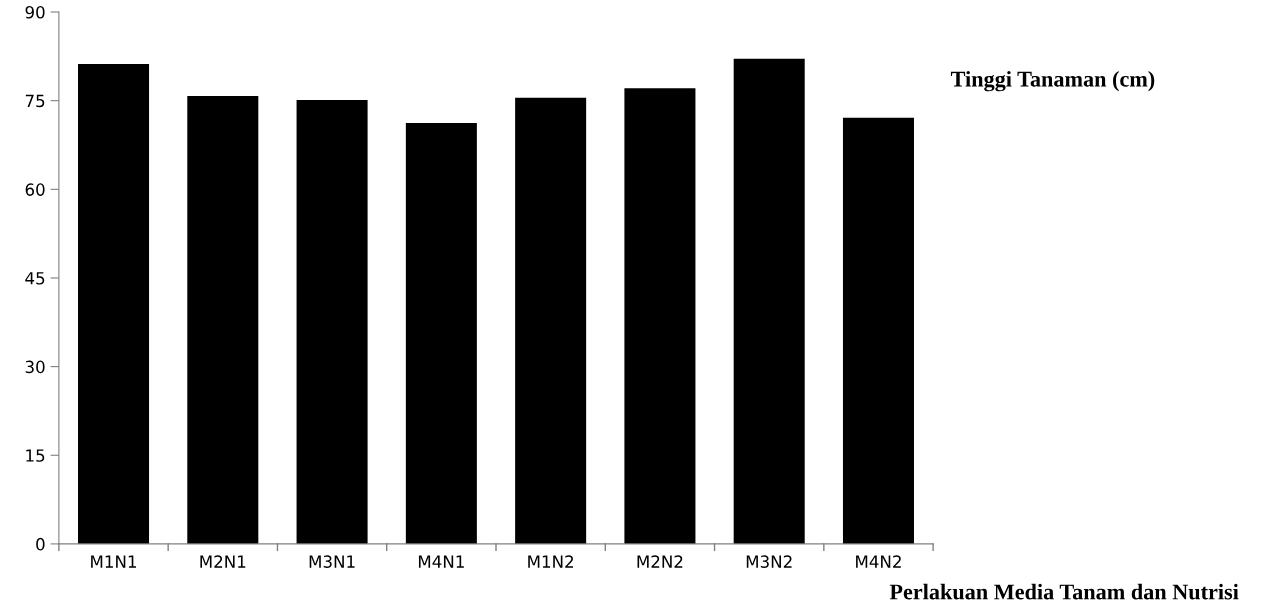 This screenshot has width=1280, height=601. I want to click on x-tick-label: M4N2, so click(878, 561).